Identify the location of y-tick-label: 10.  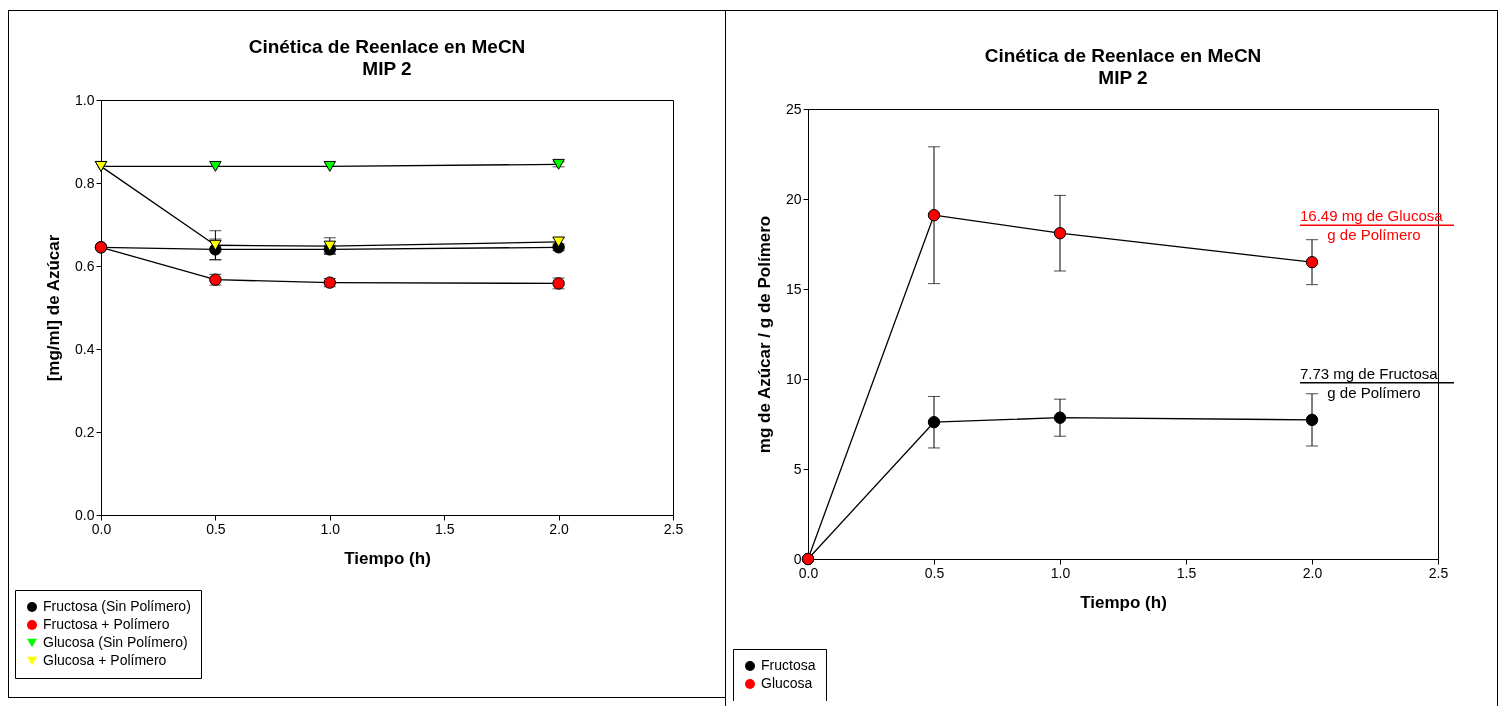
(793, 378).